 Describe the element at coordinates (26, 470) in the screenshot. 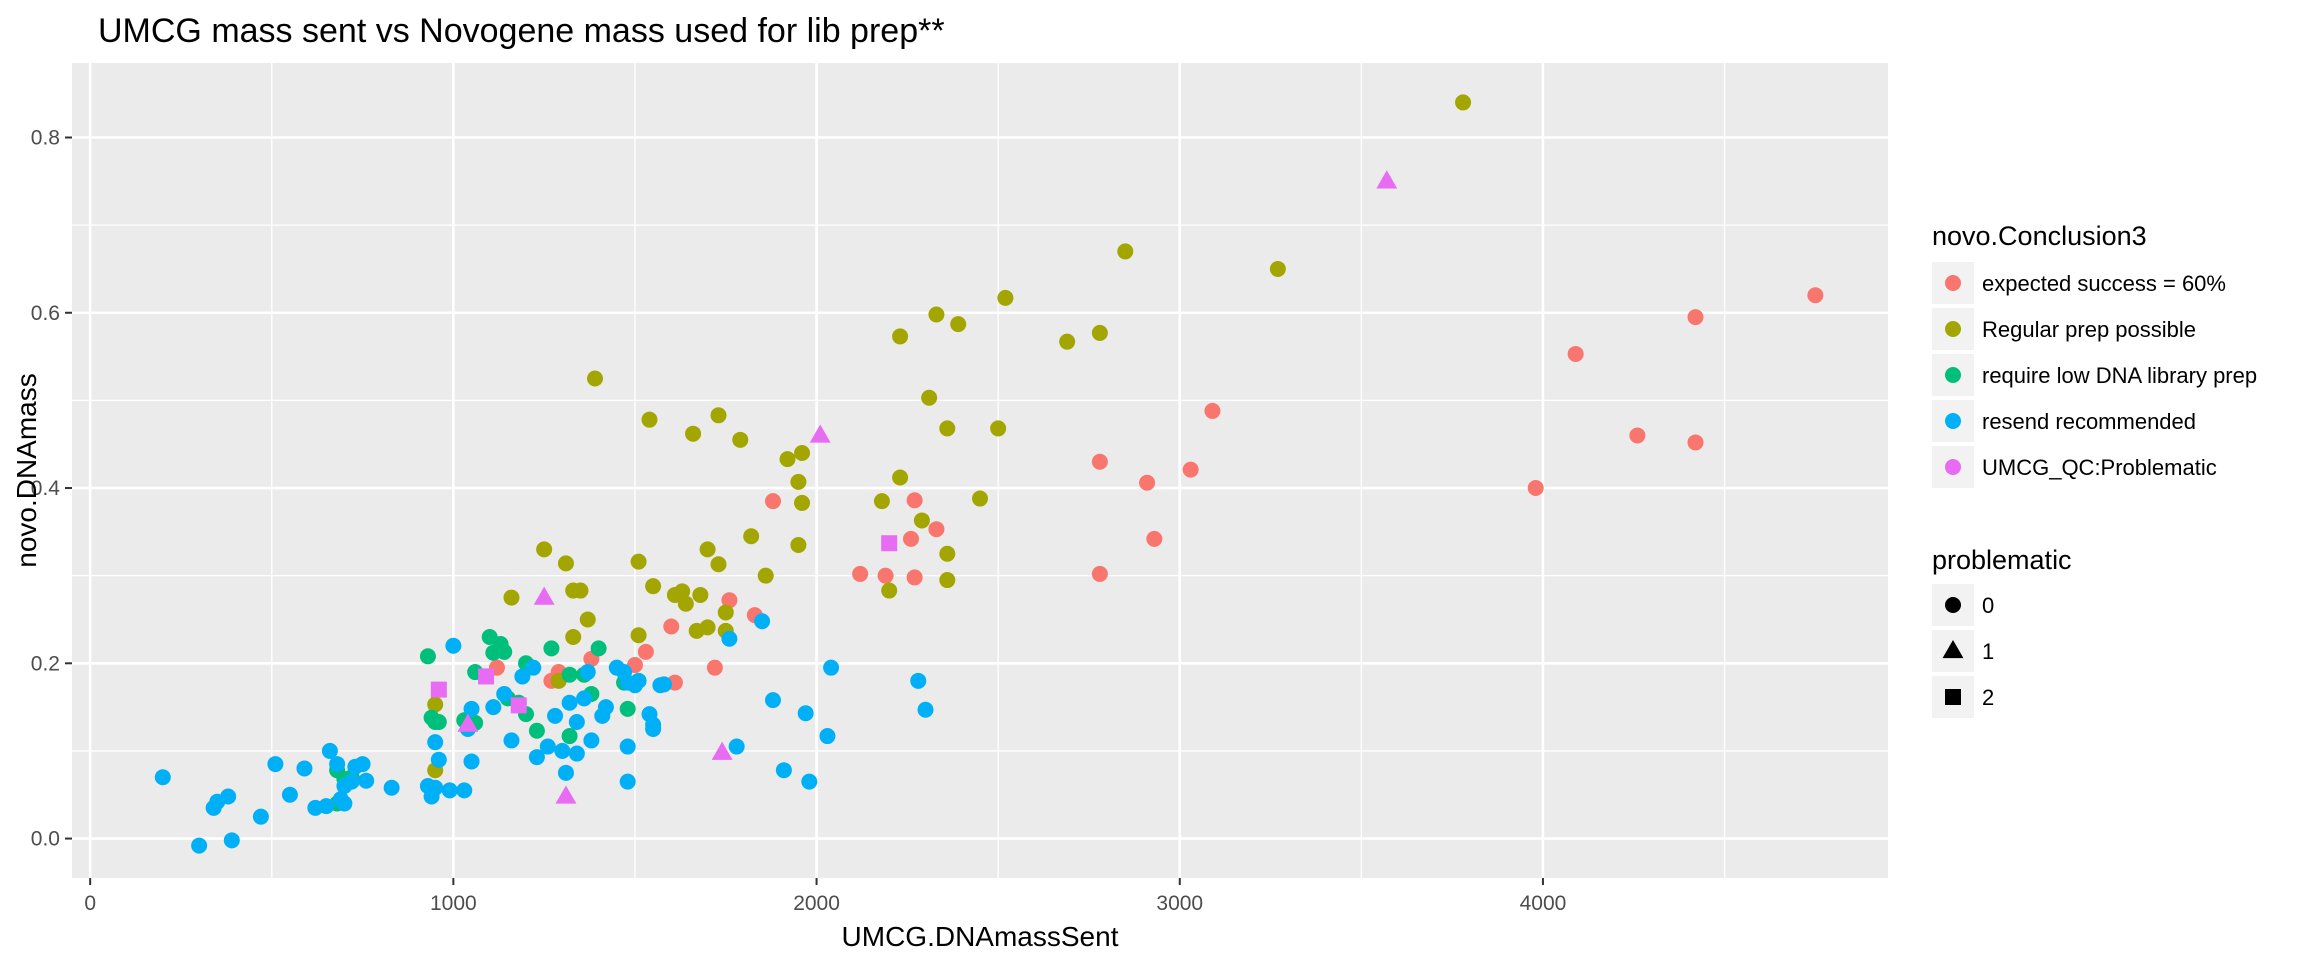

I see `y-axis-title: novo.DNAmass` at that location.